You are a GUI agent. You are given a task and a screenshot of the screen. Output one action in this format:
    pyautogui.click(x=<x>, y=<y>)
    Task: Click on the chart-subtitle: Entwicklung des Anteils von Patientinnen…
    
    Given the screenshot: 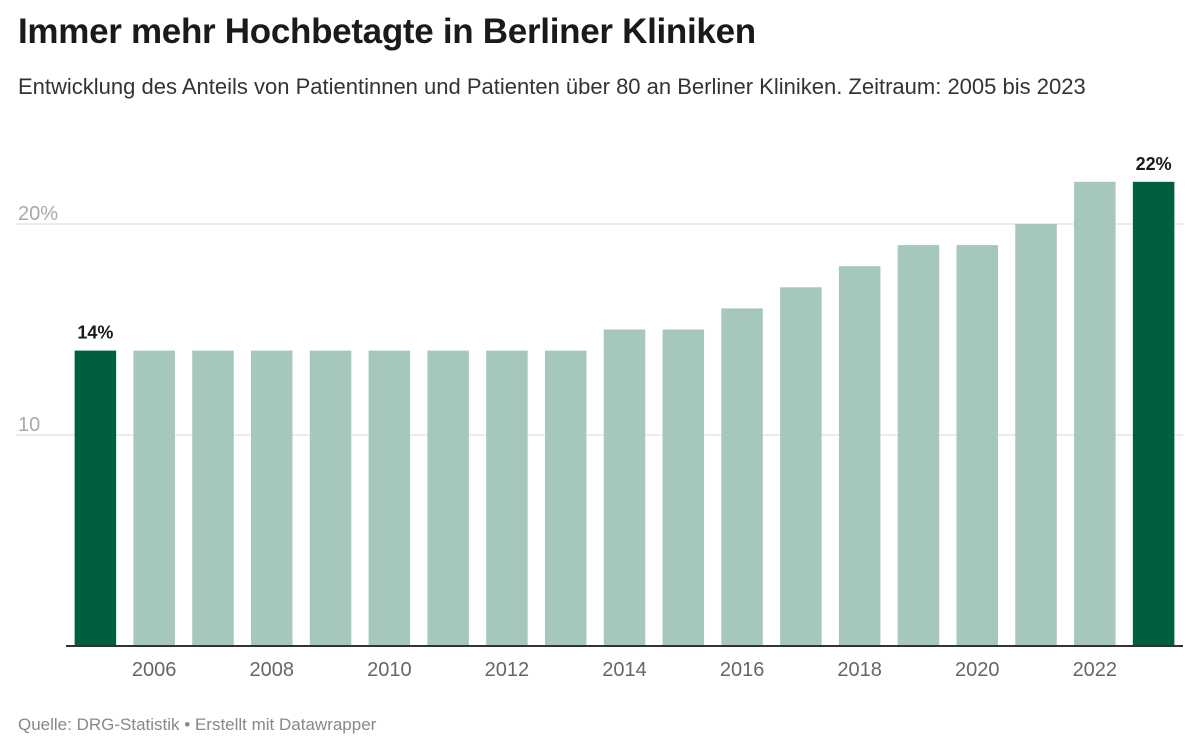 What is the action you would take?
    pyautogui.click(x=552, y=86)
    